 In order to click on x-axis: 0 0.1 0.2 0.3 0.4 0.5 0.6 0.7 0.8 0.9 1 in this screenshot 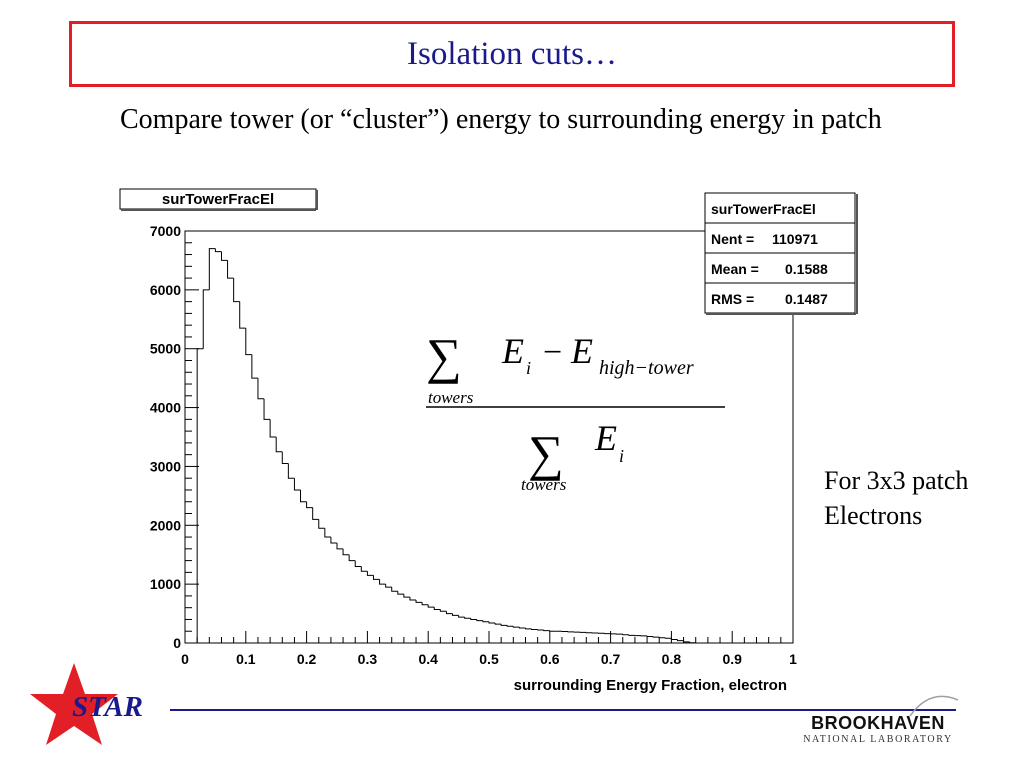, I will do `click(489, 649)`.